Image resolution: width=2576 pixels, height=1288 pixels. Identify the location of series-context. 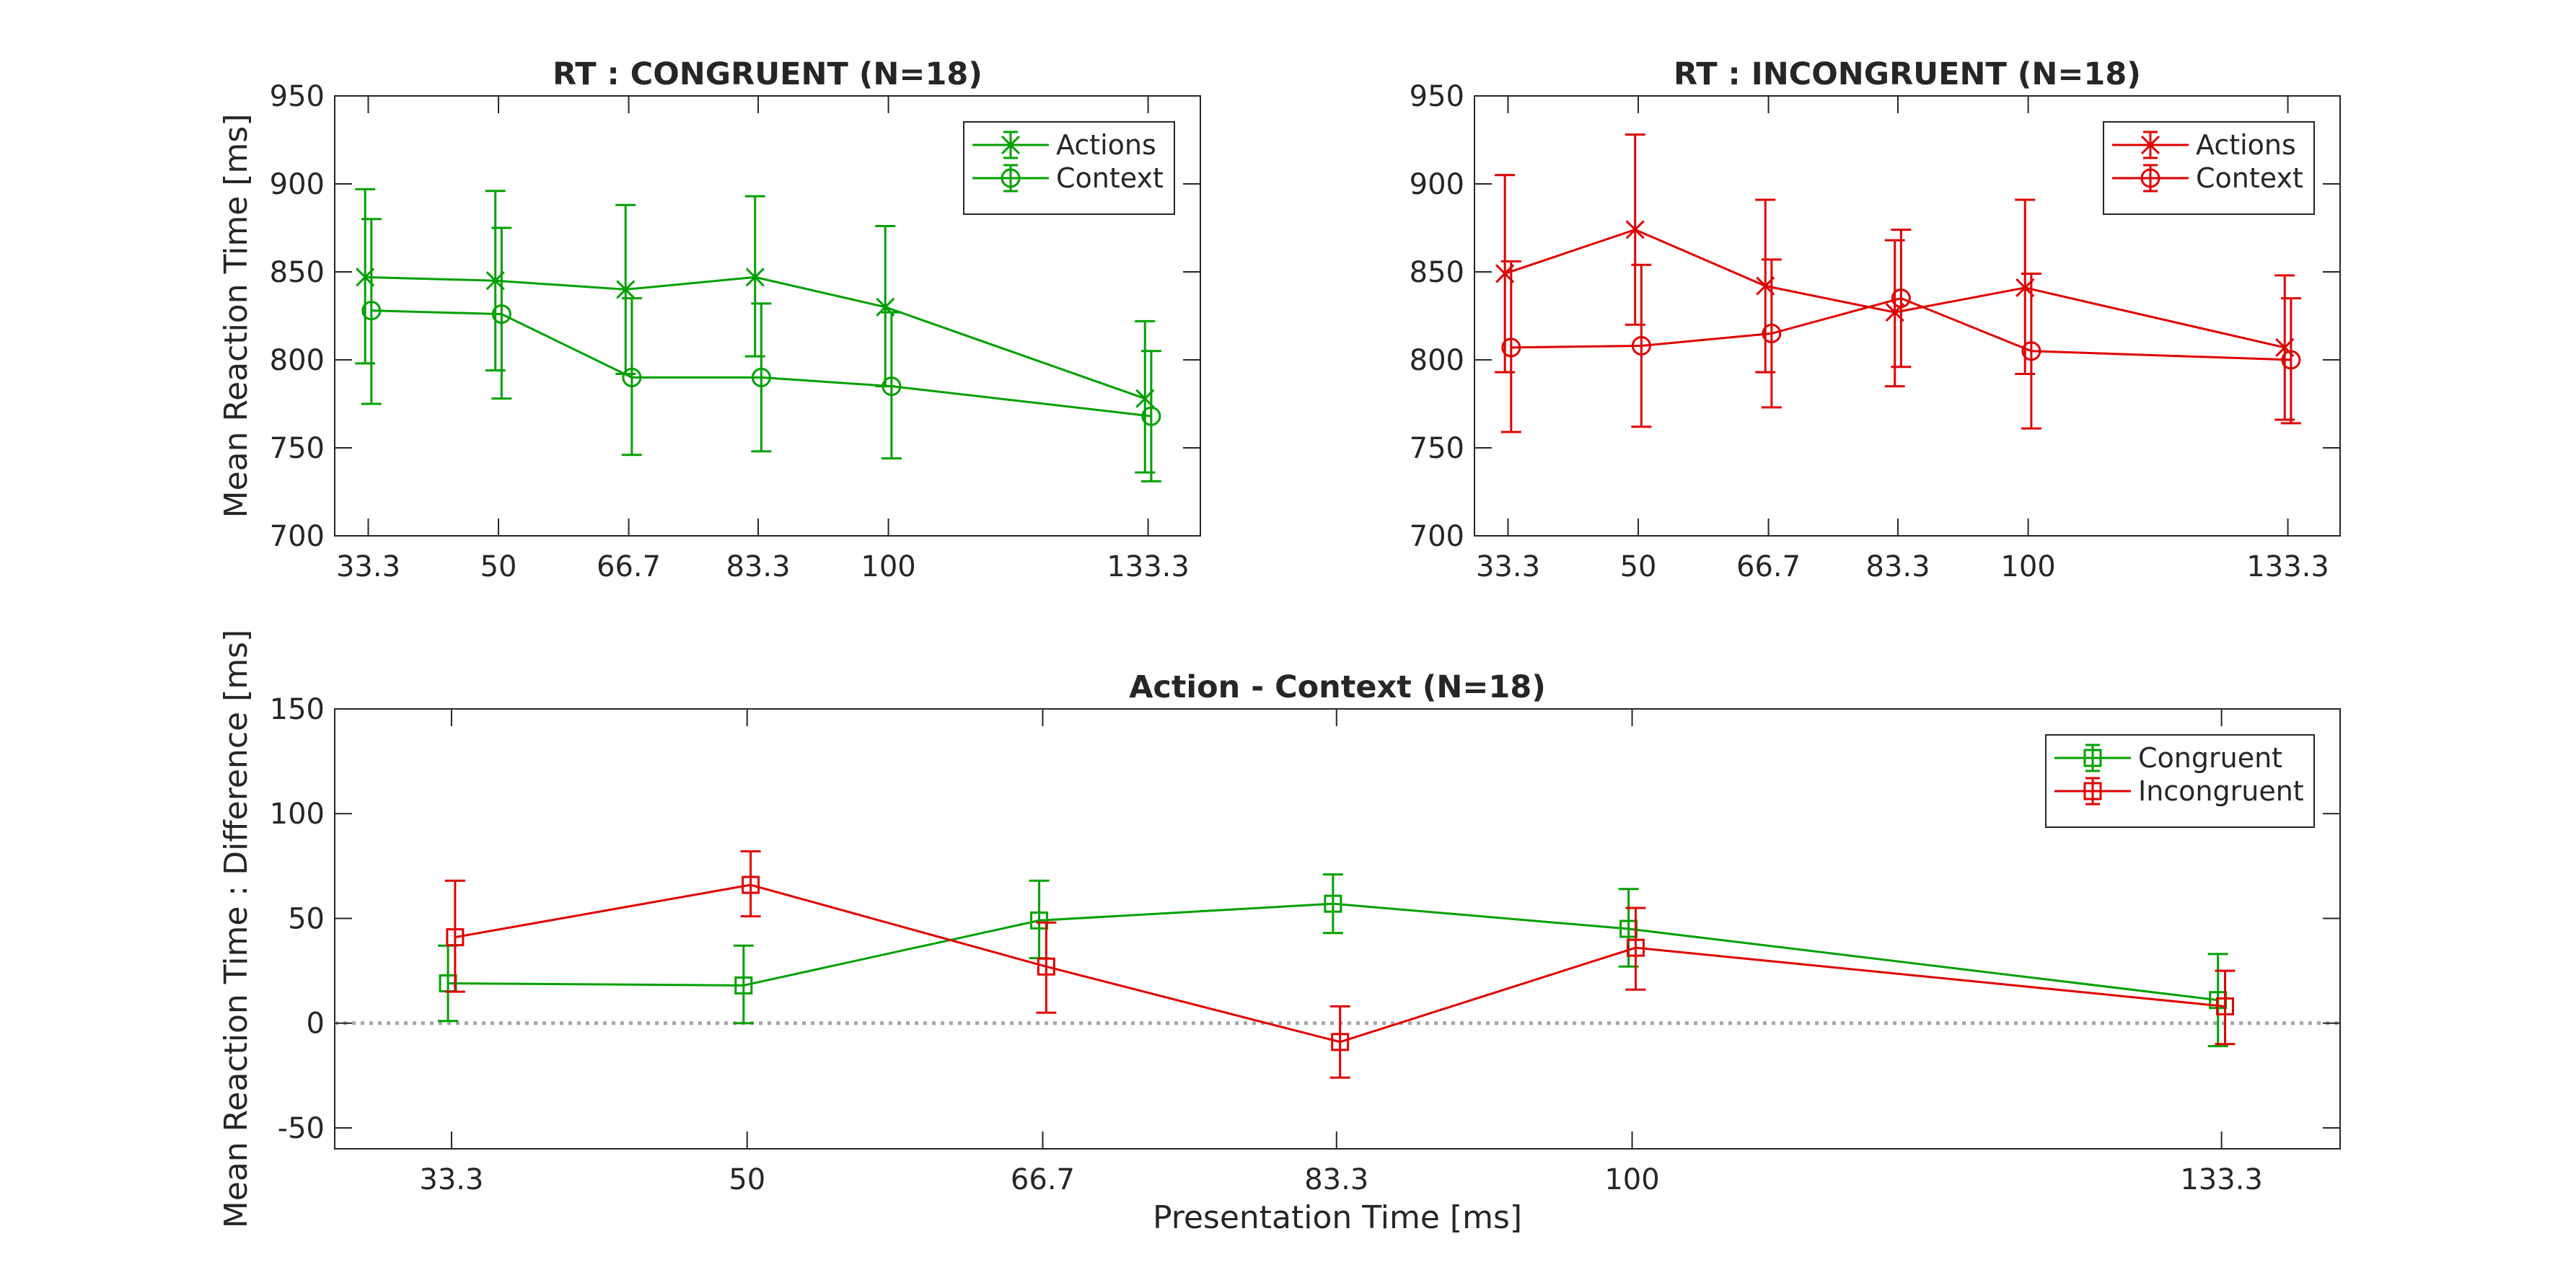
(761, 350).